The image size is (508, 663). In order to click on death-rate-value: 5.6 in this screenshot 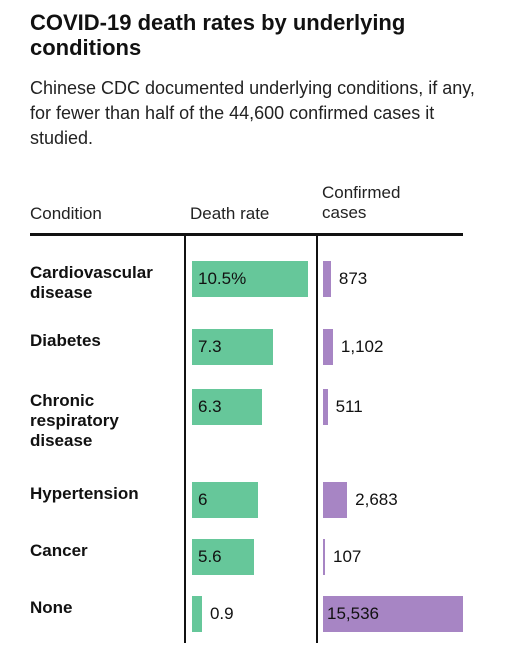, I will do `click(210, 556)`.